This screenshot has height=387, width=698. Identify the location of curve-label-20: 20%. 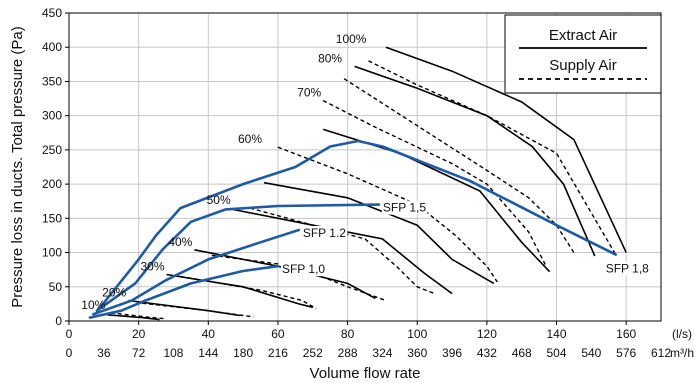
(114, 292).